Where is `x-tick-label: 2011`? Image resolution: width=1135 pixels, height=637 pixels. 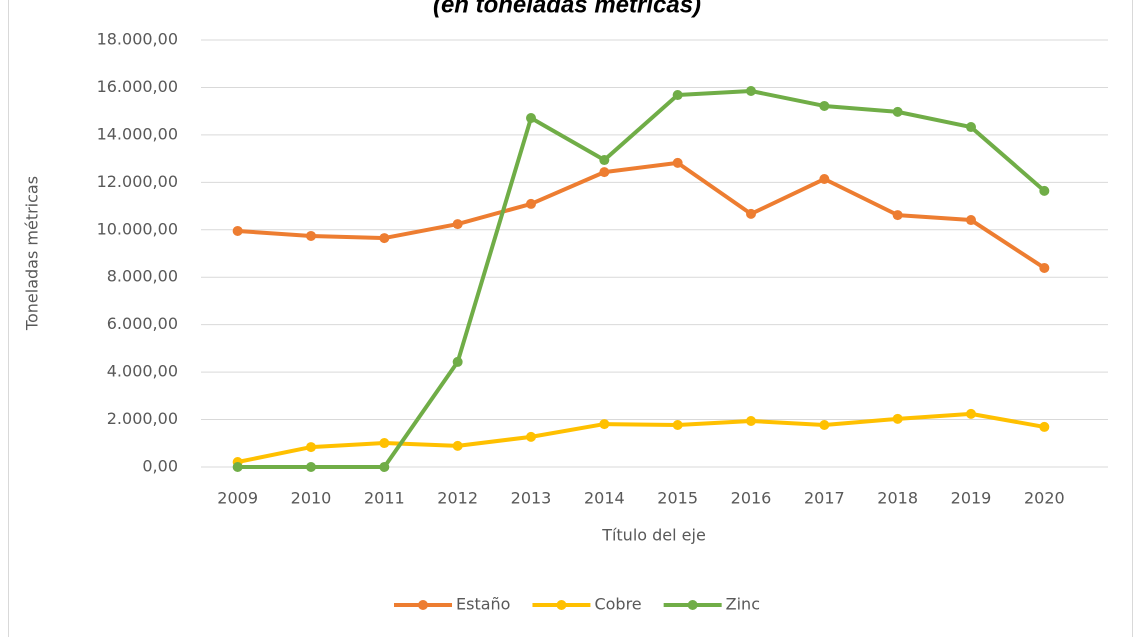 x-tick-label: 2011 is located at coordinates (384, 498).